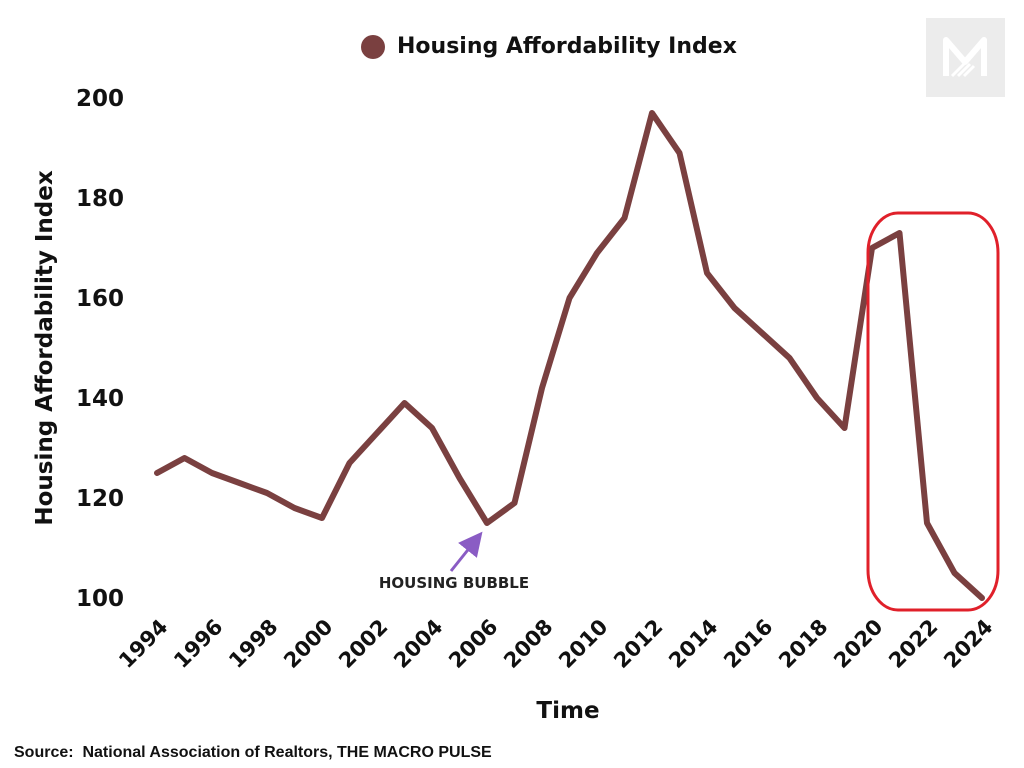 This screenshot has width=1024, height=768. I want to click on y-tick-label: 140, so click(100, 399).